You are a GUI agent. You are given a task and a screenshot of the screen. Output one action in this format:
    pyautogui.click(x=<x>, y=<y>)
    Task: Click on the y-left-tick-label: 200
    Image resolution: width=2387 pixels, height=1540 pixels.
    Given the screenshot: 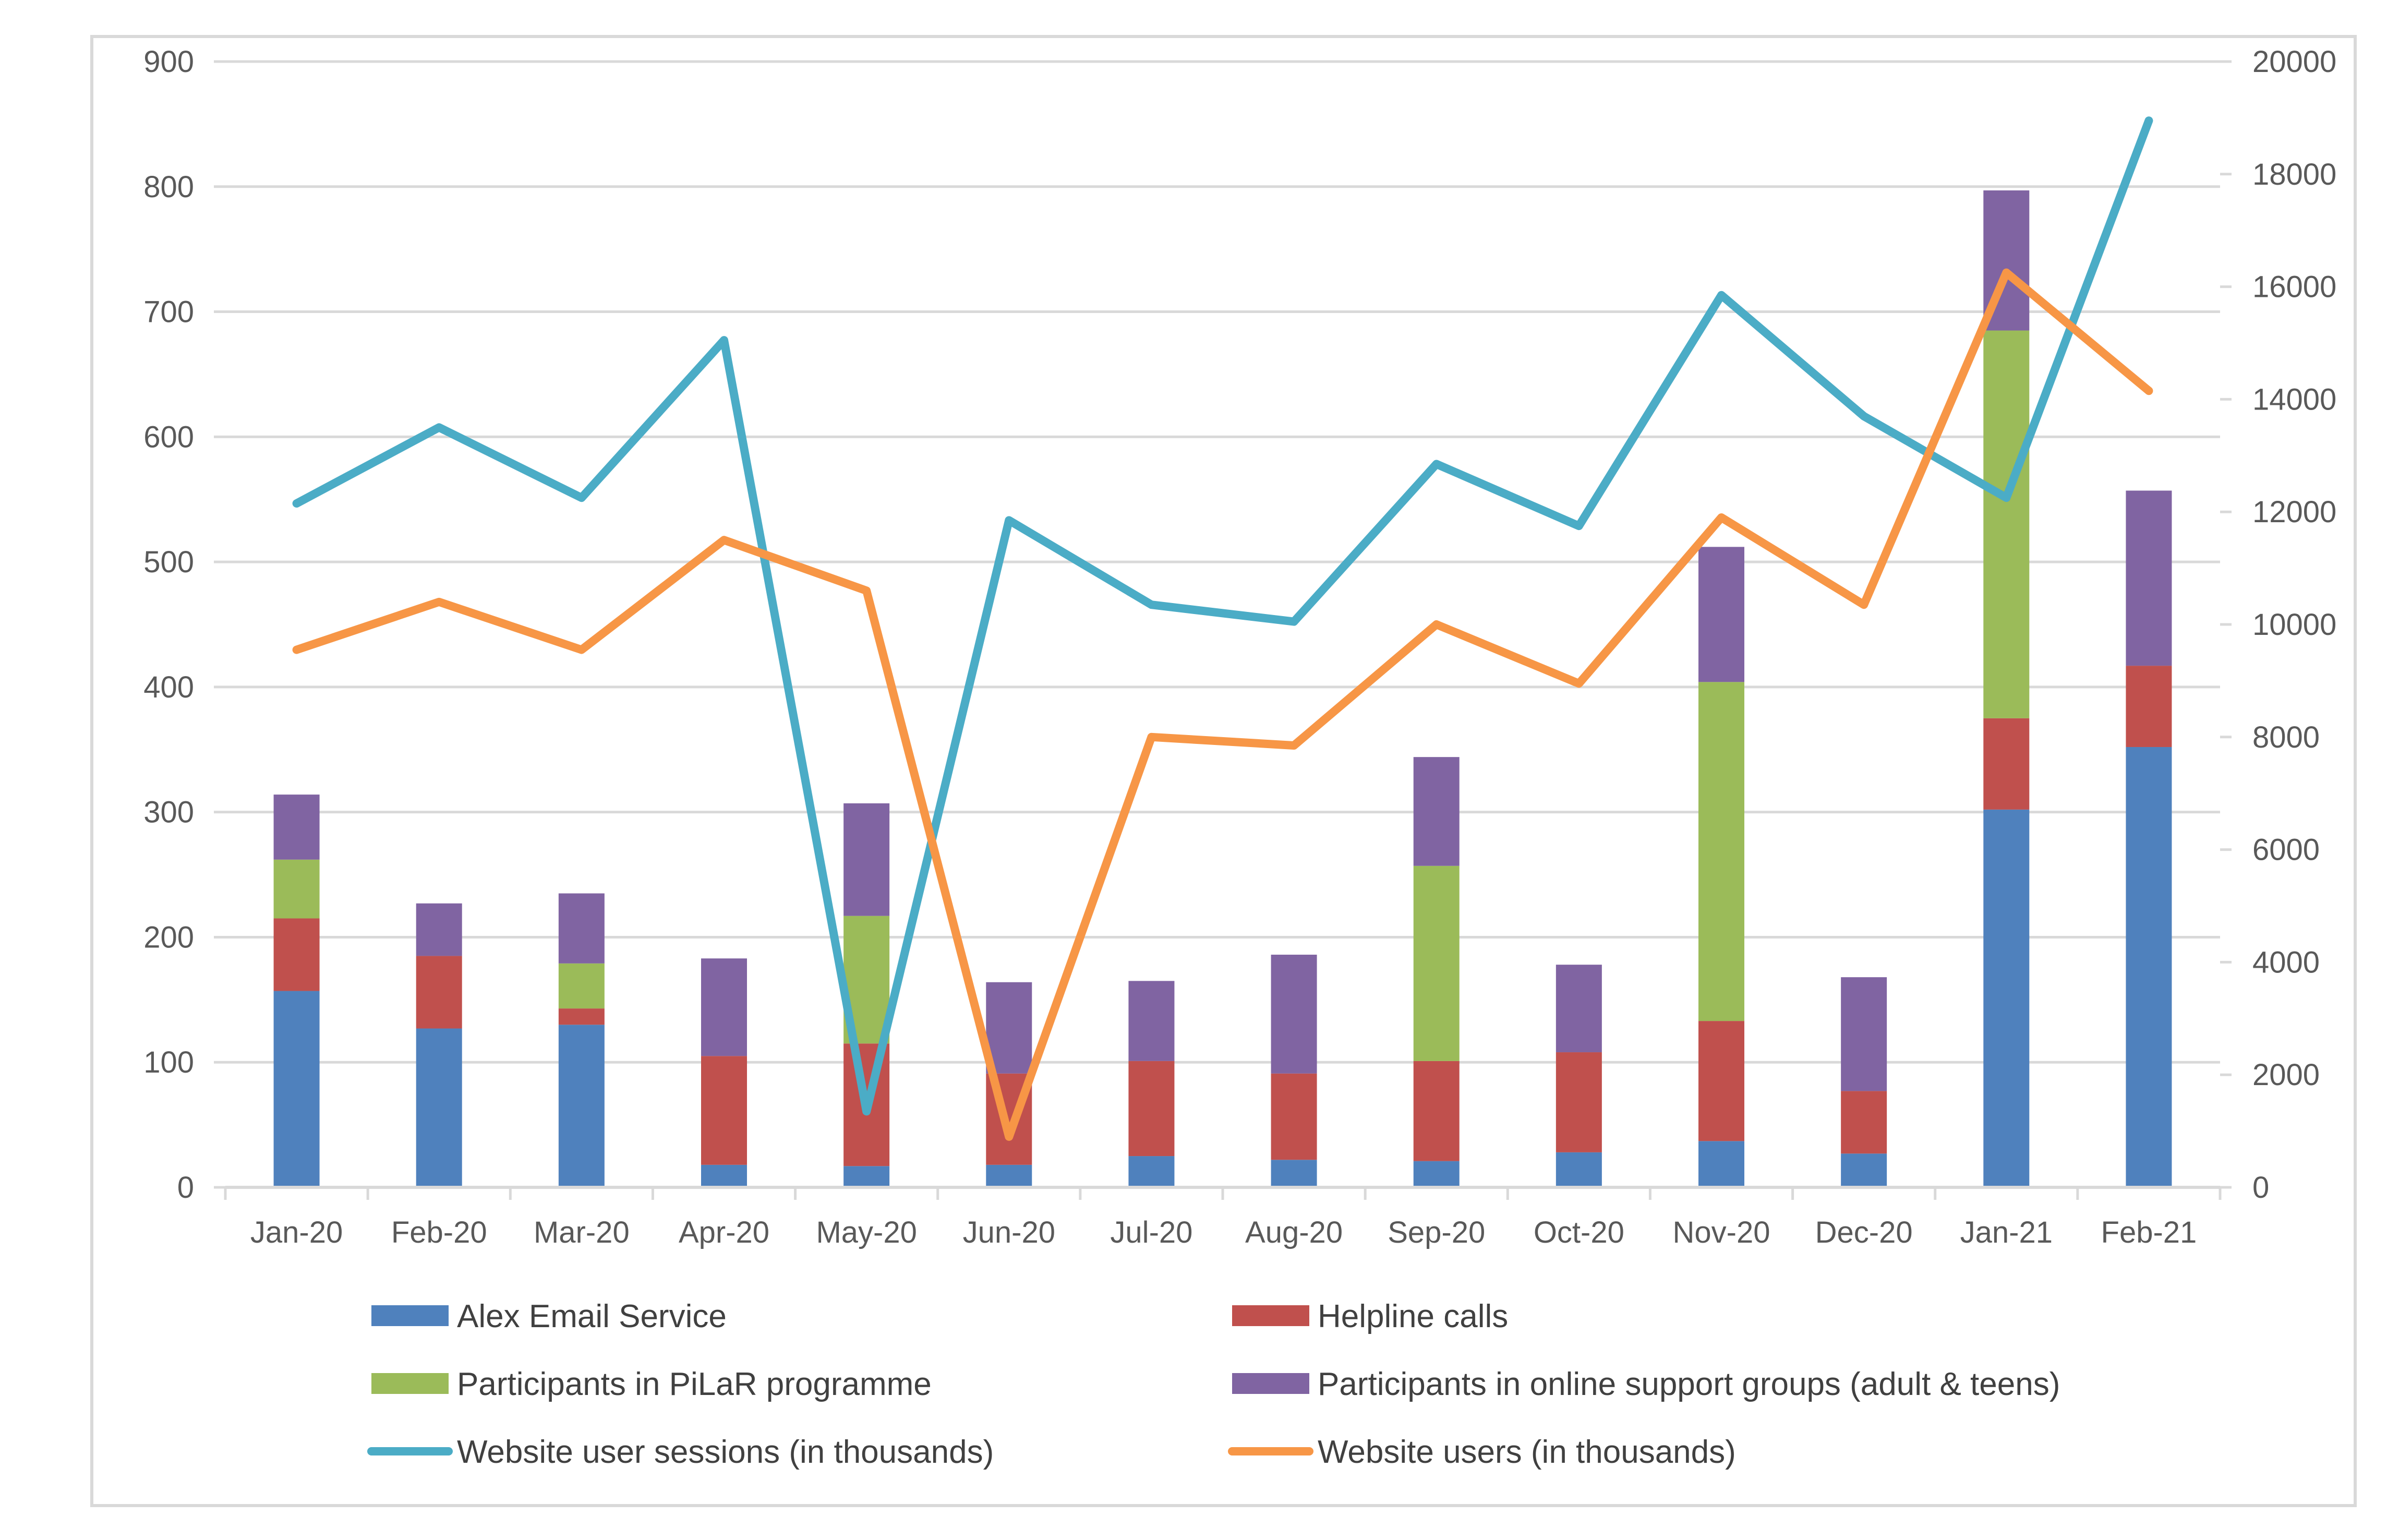 What is the action you would take?
    pyautogui.click(x=168, y=937)
    